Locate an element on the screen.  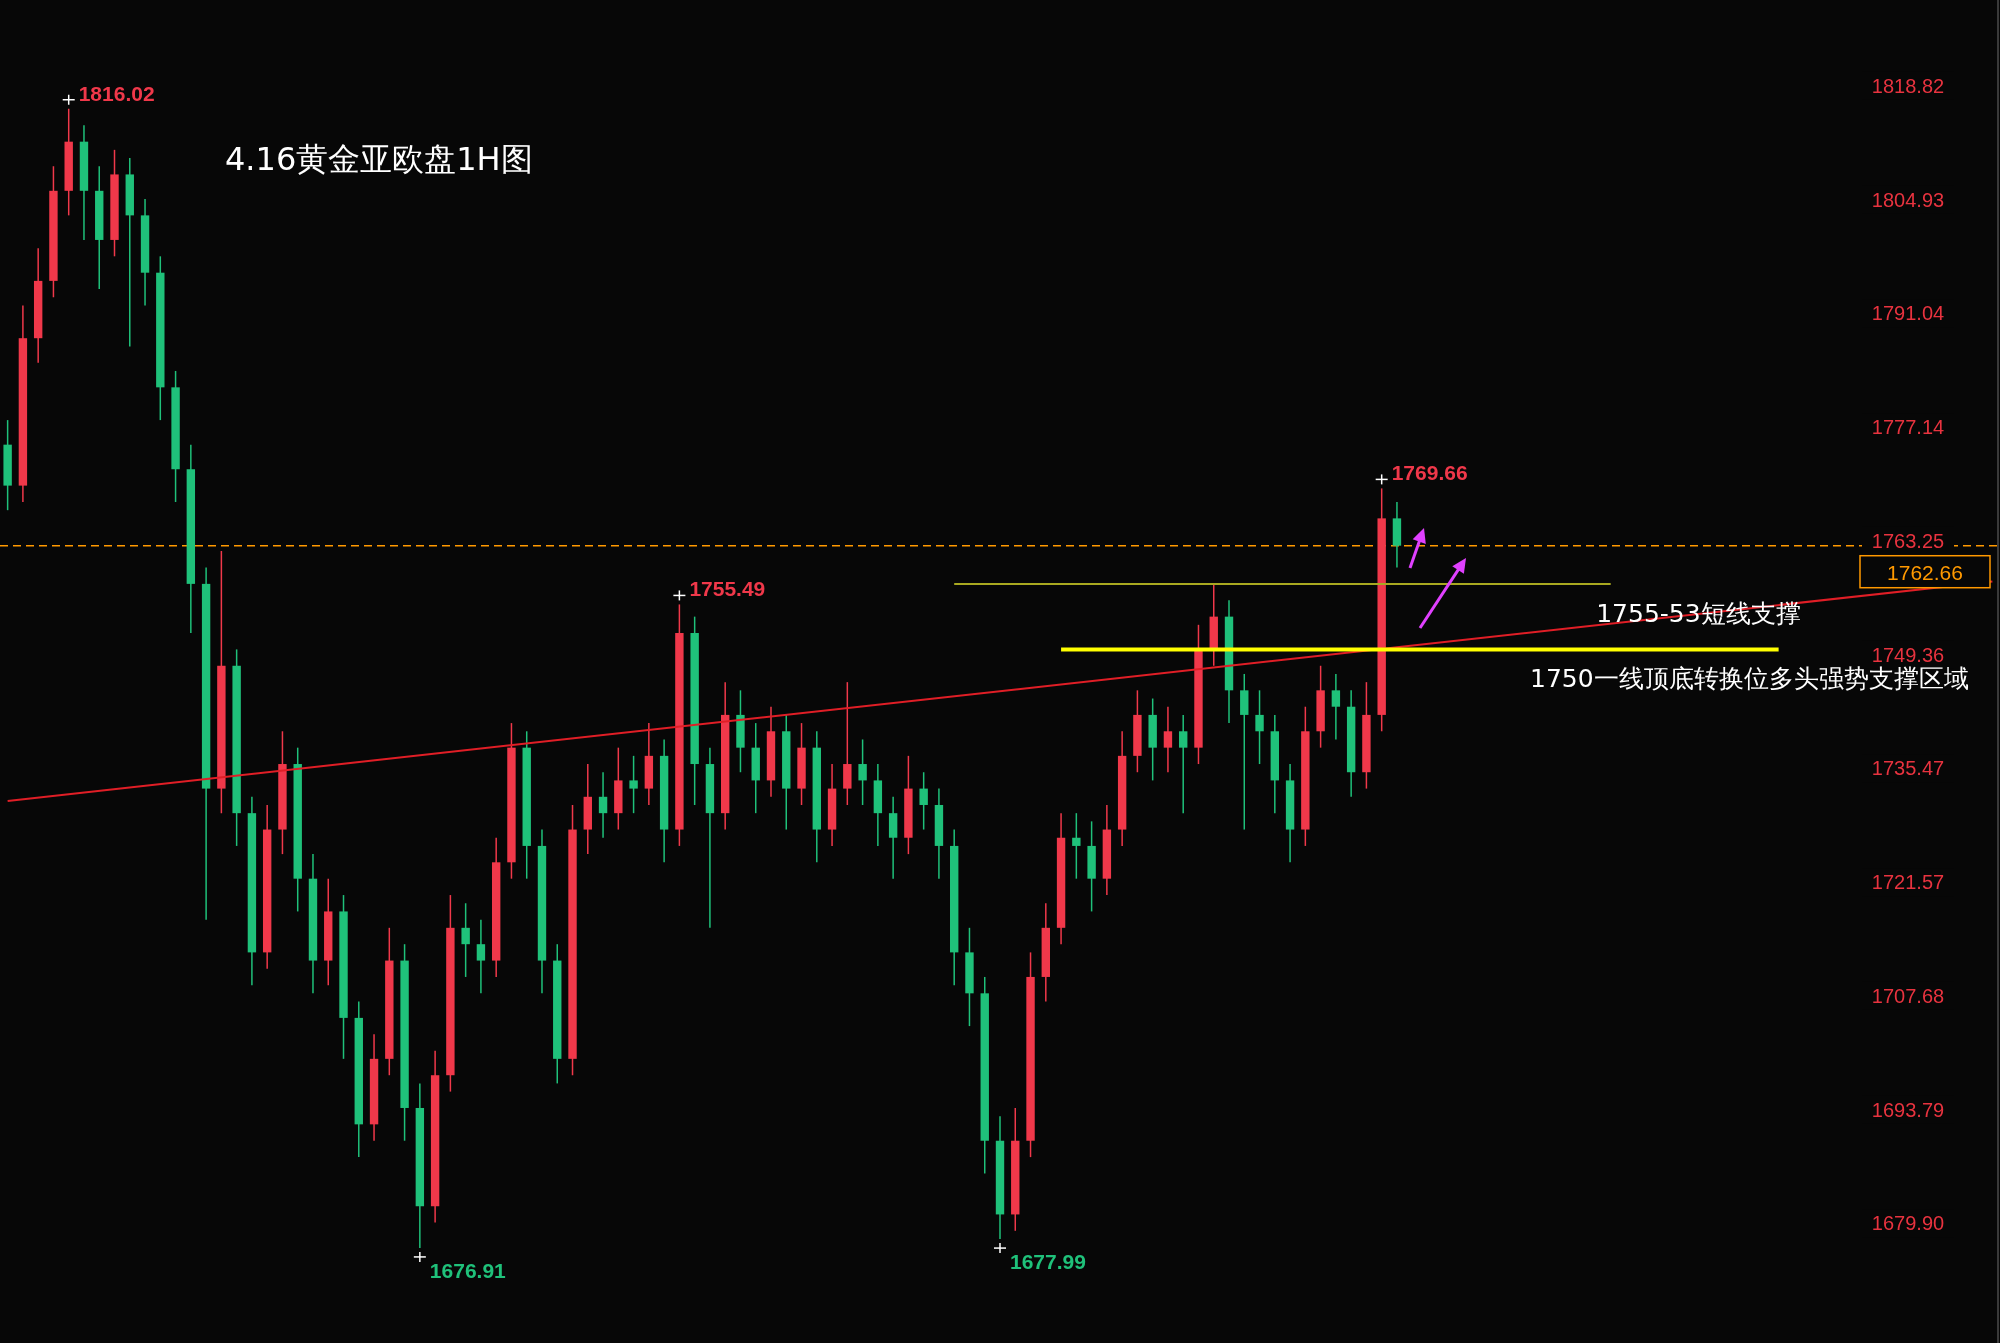
y-tick-label: 1763.25 is located at coordinates (1908, 540).